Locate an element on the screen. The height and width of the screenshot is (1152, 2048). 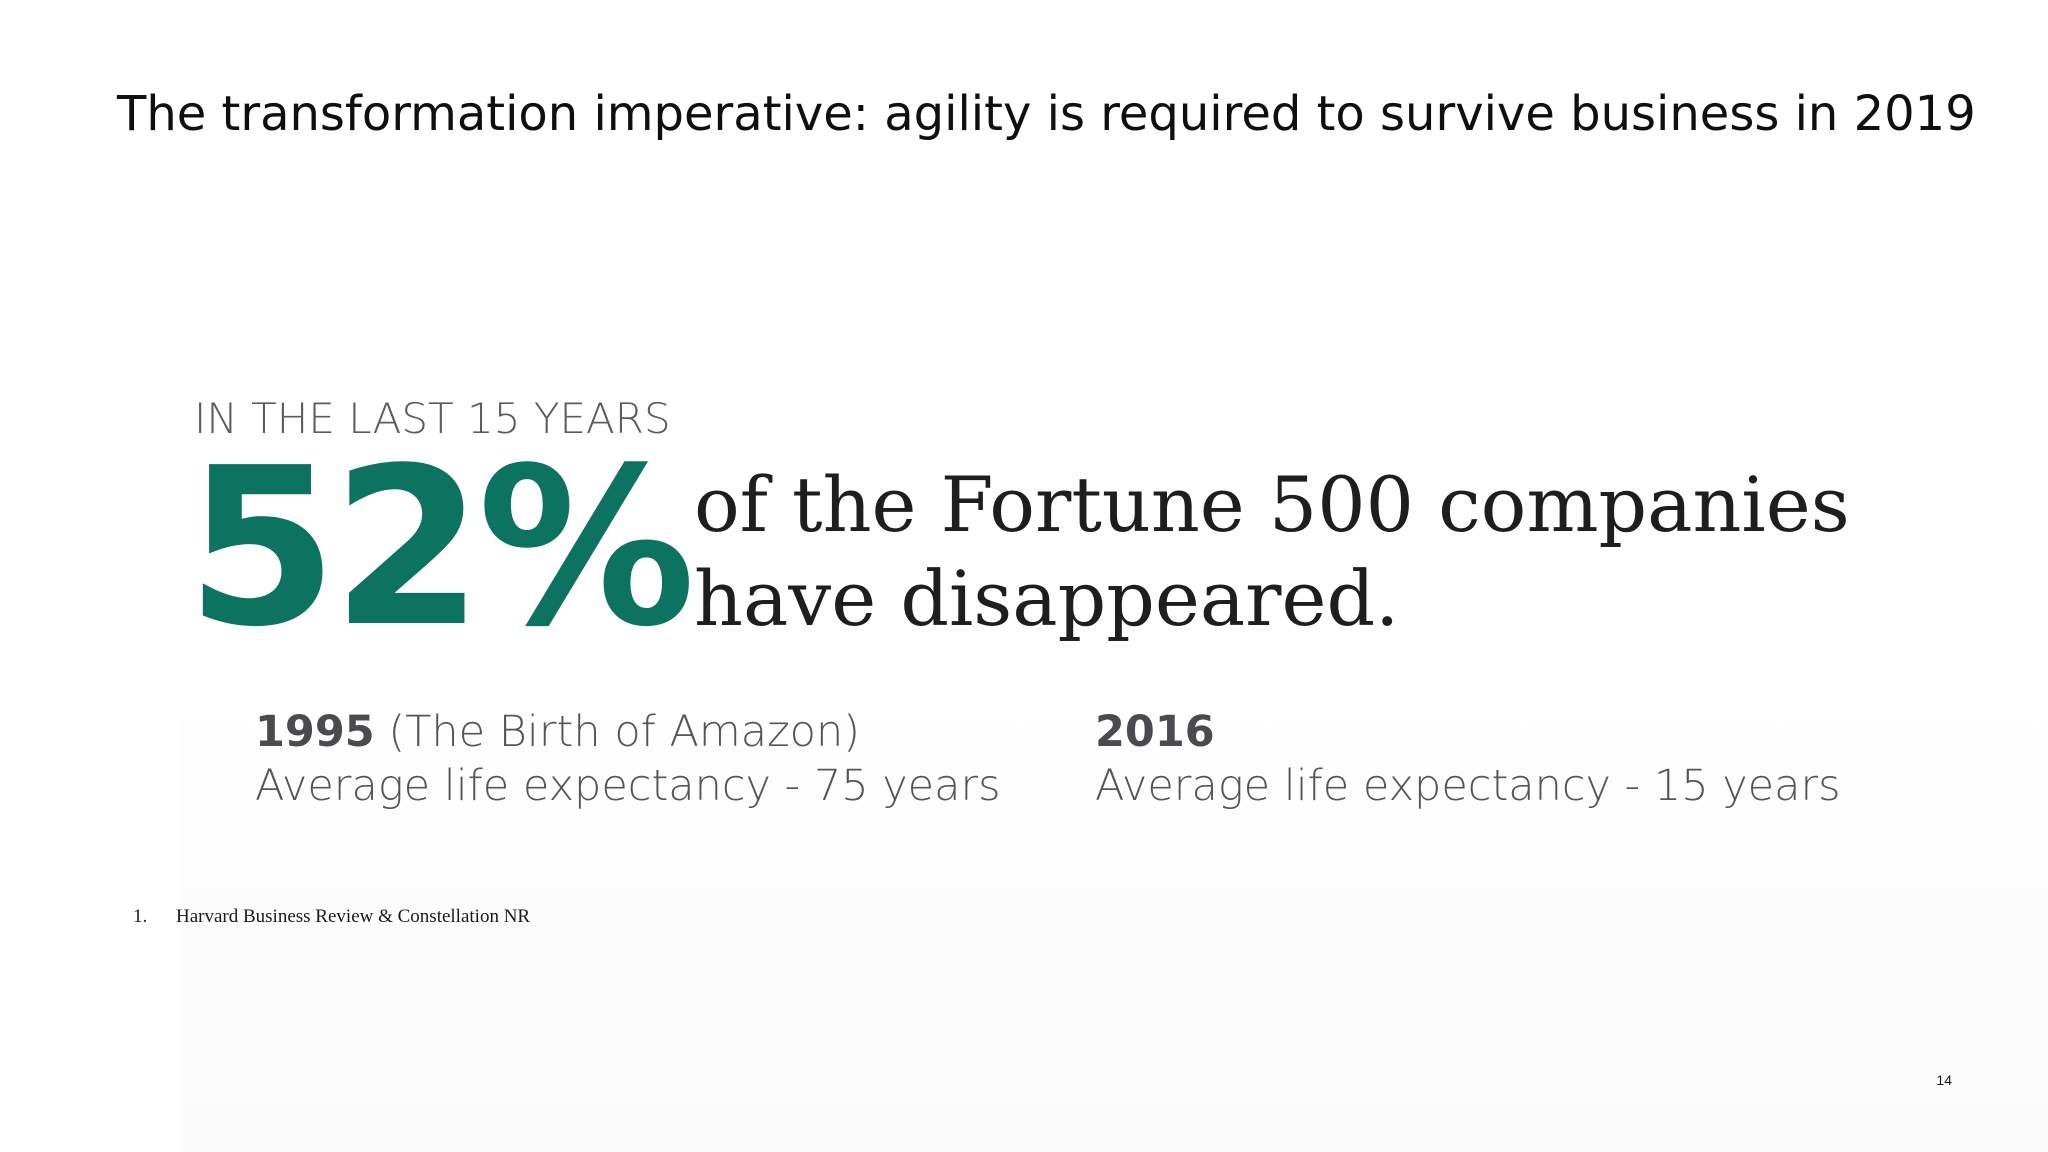
comparison-2016-year: 2016 is located at coordinates (1155, 732).